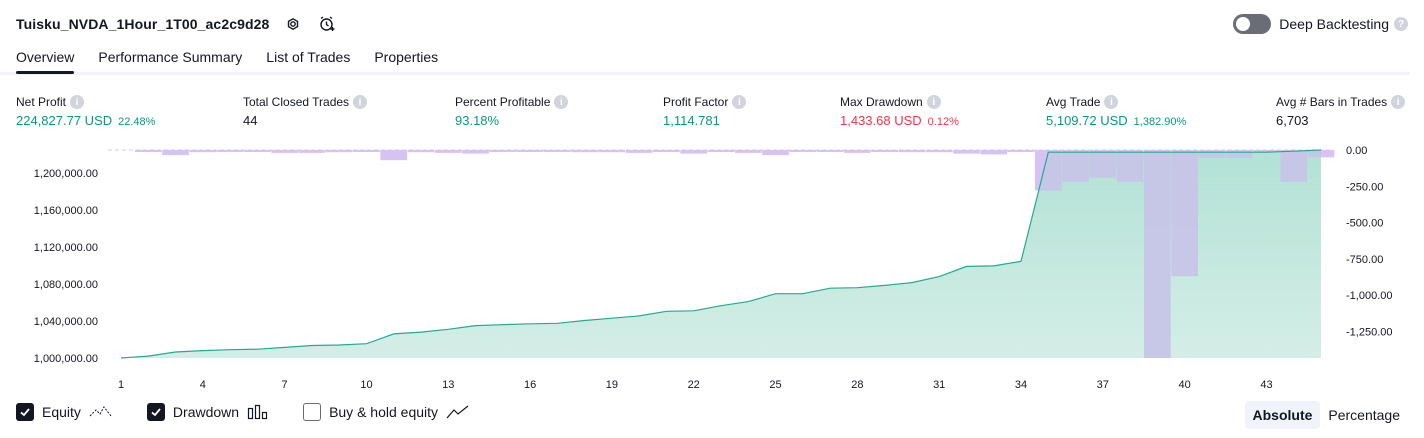 This screenshot has width=1424, height=438. I want to click on metric-sub-value: 1,382.90%, so click(1160, 122).